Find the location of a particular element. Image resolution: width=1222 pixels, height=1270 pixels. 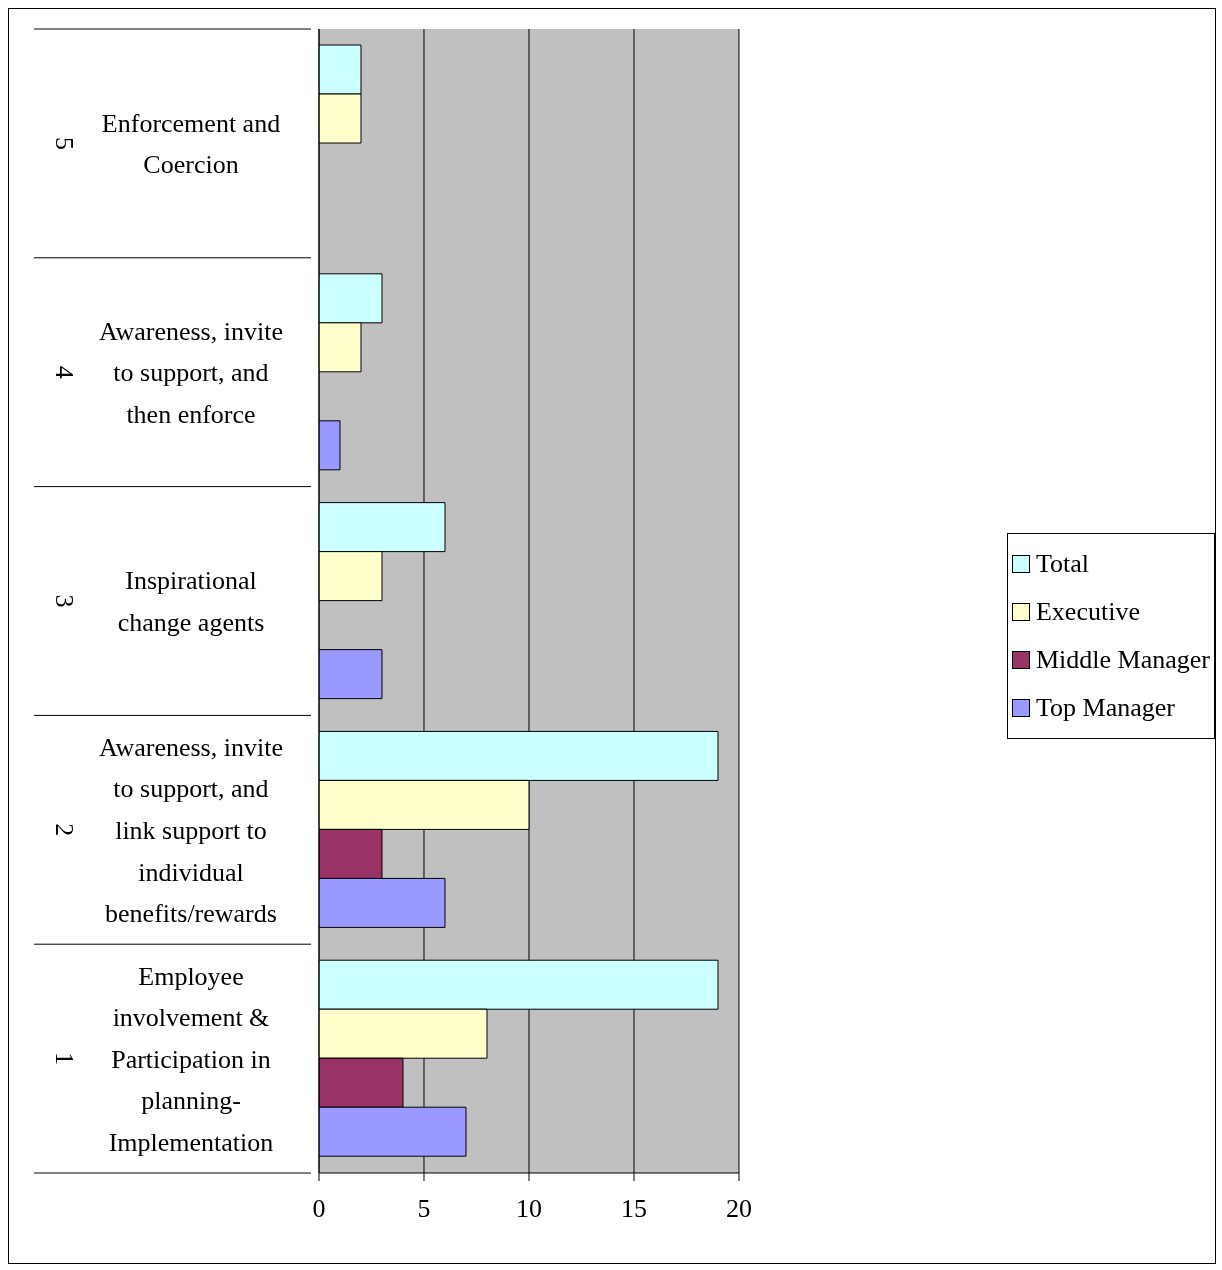

text: 4 is located at coordinates (64, 372).